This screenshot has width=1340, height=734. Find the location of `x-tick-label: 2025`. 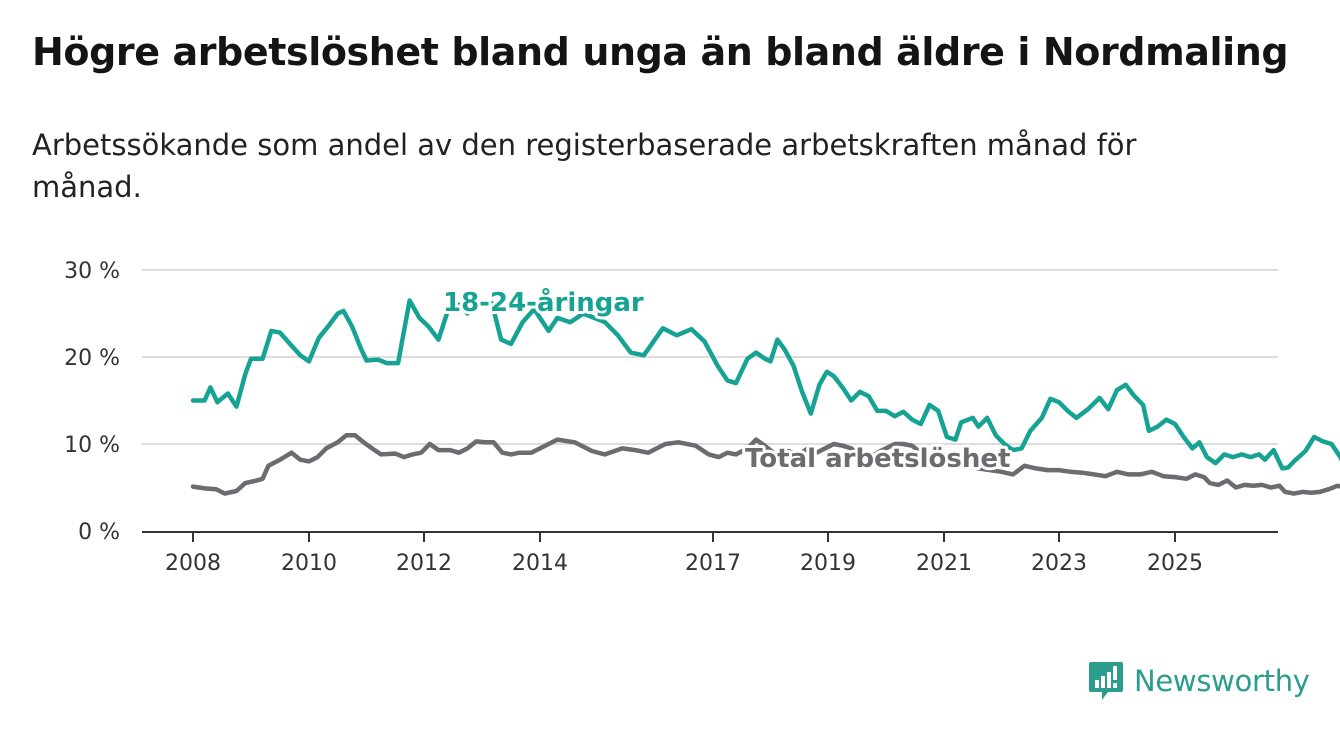

x-tick-label: 2025 is located at coordinates (1175, 563).